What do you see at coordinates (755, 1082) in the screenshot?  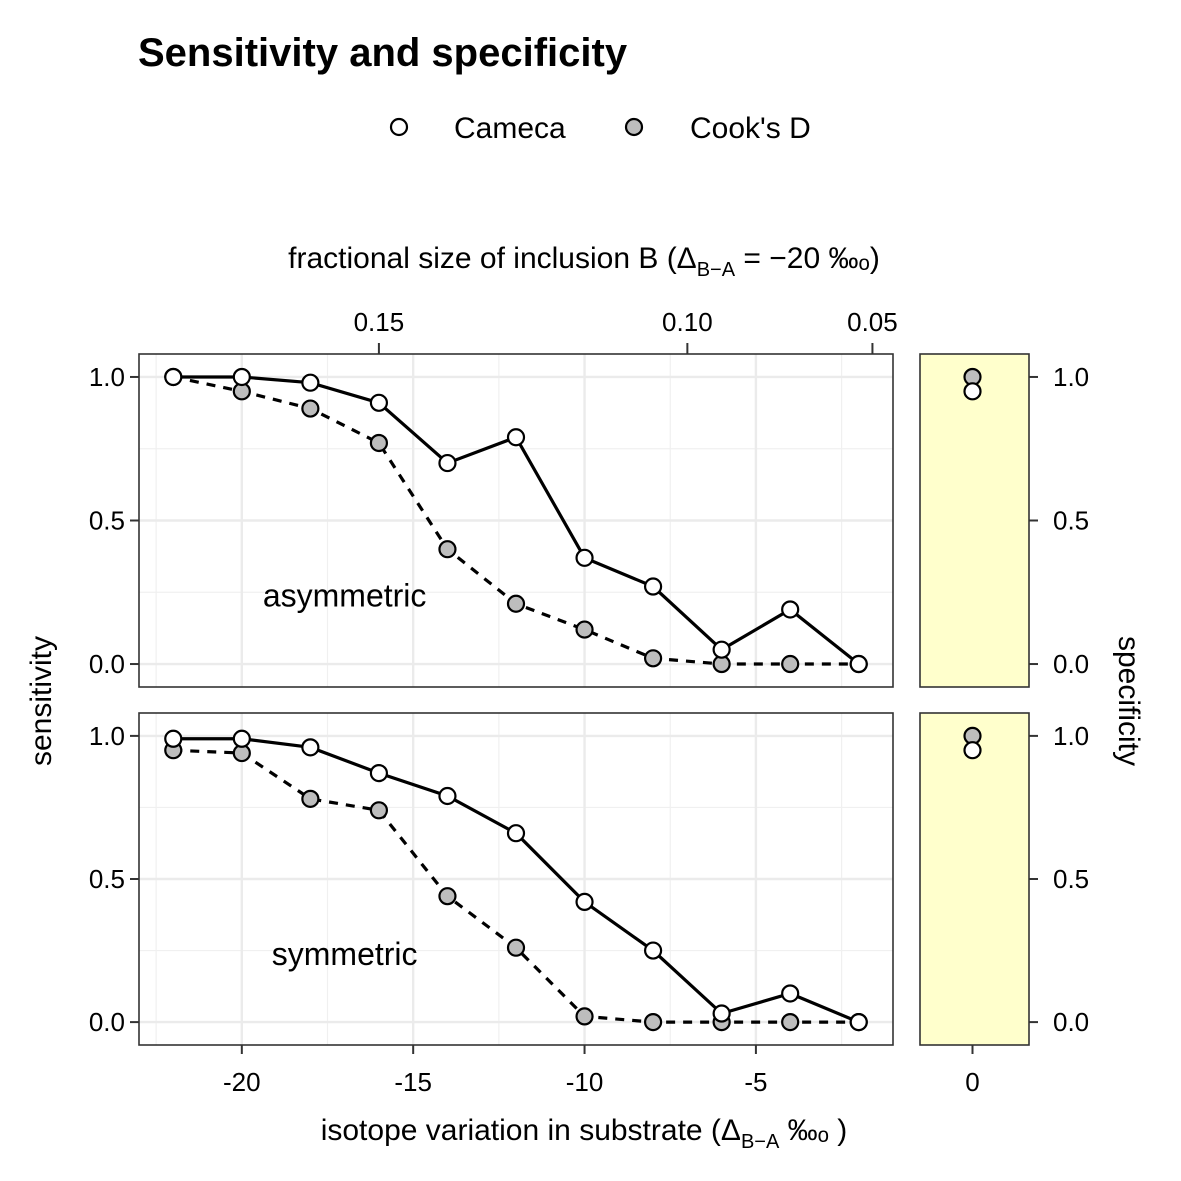 I see `x-axis-tick-label: -5` at bounding box center [755, 1082].